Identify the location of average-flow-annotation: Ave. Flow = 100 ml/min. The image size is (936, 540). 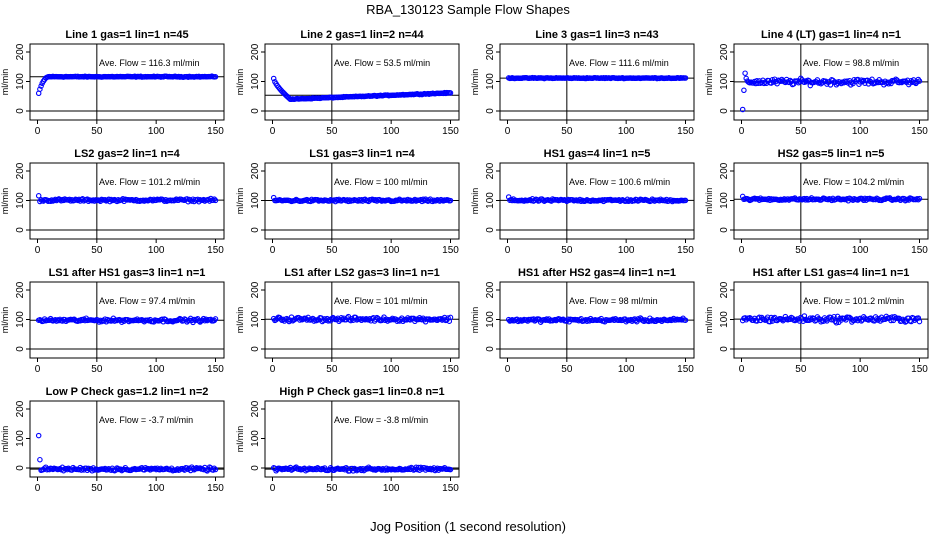
(381, 182).